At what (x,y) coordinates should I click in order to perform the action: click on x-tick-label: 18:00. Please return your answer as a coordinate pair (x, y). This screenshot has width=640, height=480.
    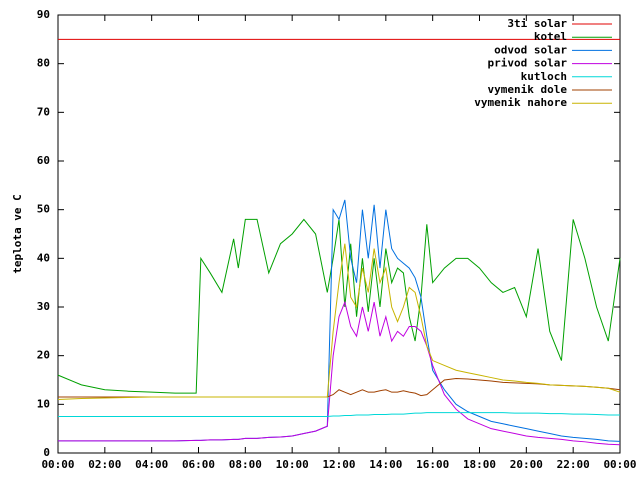
    Looking at the image, I should click on (479, 464).